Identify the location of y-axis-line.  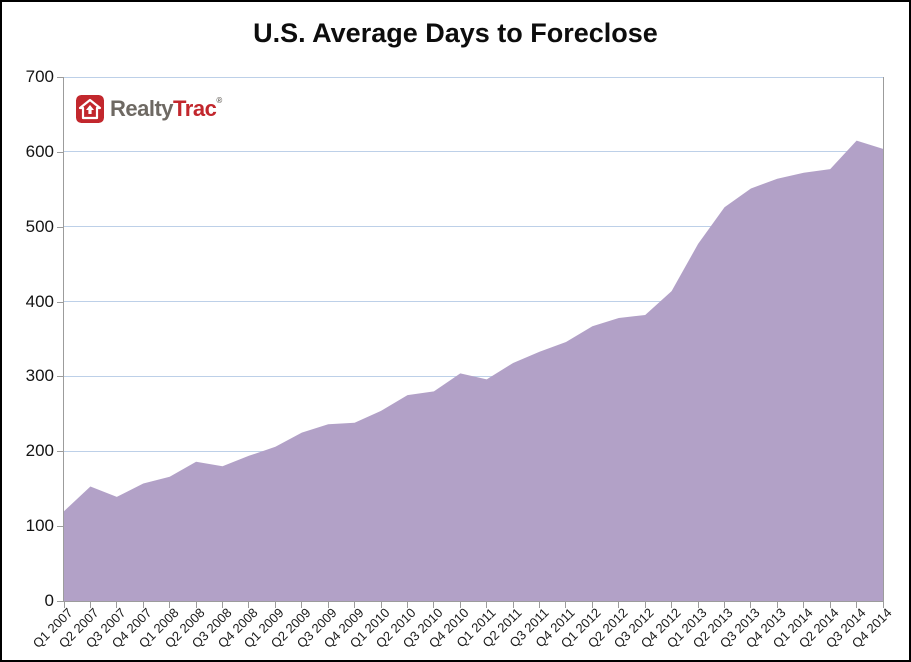
(63, 339).